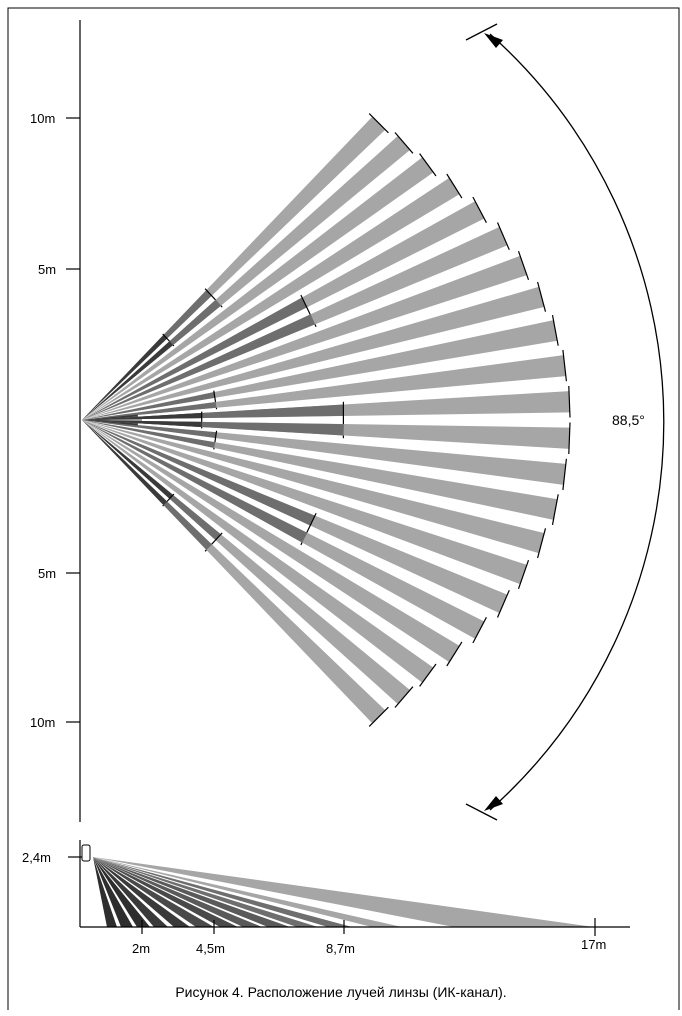 This screenshot has width=682, height=1016. What do you see at coordinates (628, 420) in the screenshot?
I see `angle-label: 88,5°` at bounding box center [628, 420].